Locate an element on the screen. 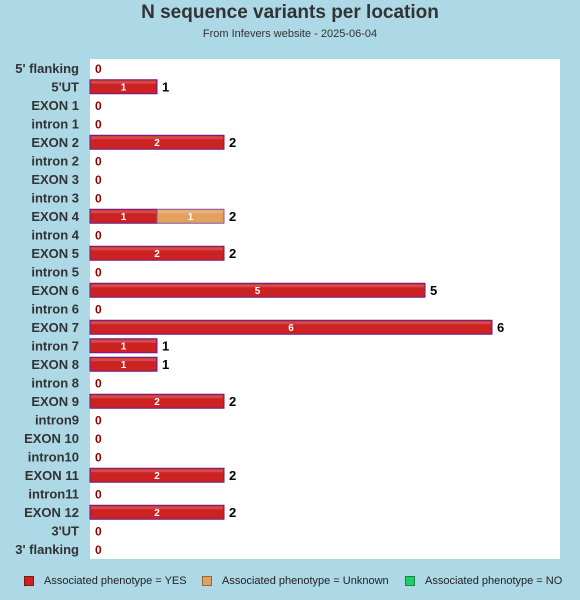  legend-label-unknown: Associated phenotype = Unknown is located at coordinates (305, 581).